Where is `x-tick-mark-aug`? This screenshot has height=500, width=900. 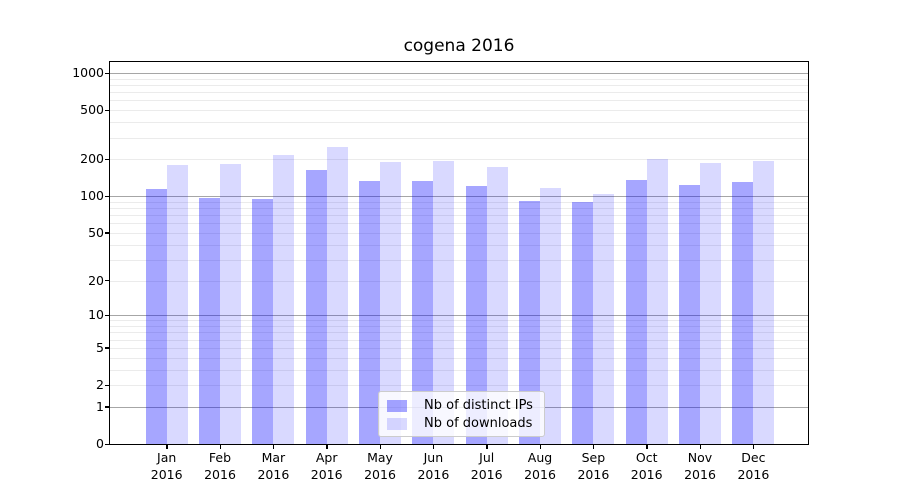
x-tick-mark-aug is located at coordinates (540, 446).